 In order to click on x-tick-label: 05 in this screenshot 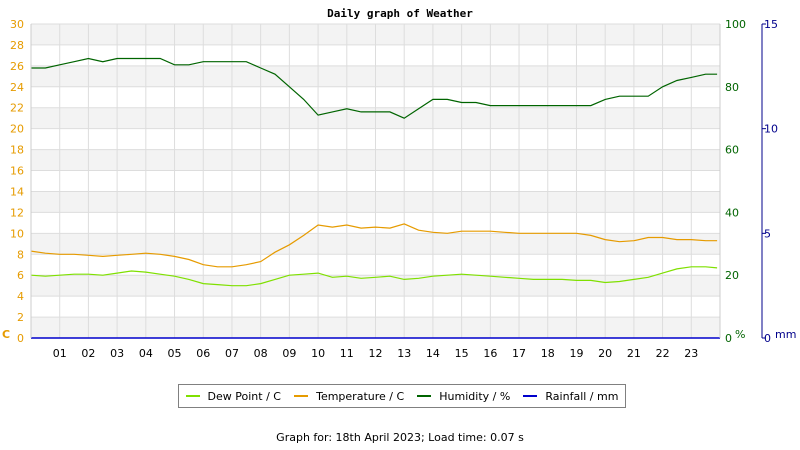, I will do `click(175, 353)`.